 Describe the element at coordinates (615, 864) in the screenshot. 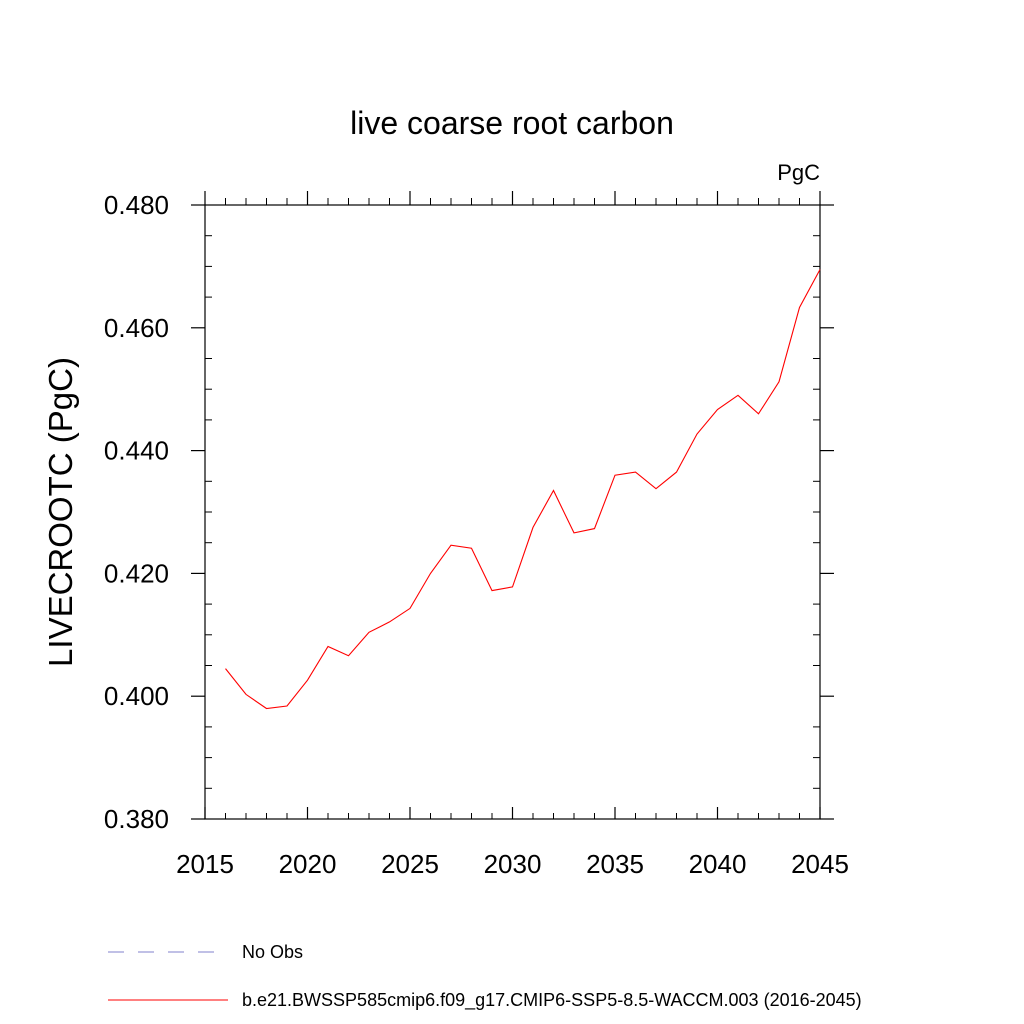

I see `x-tick-label: 2035` at that location.